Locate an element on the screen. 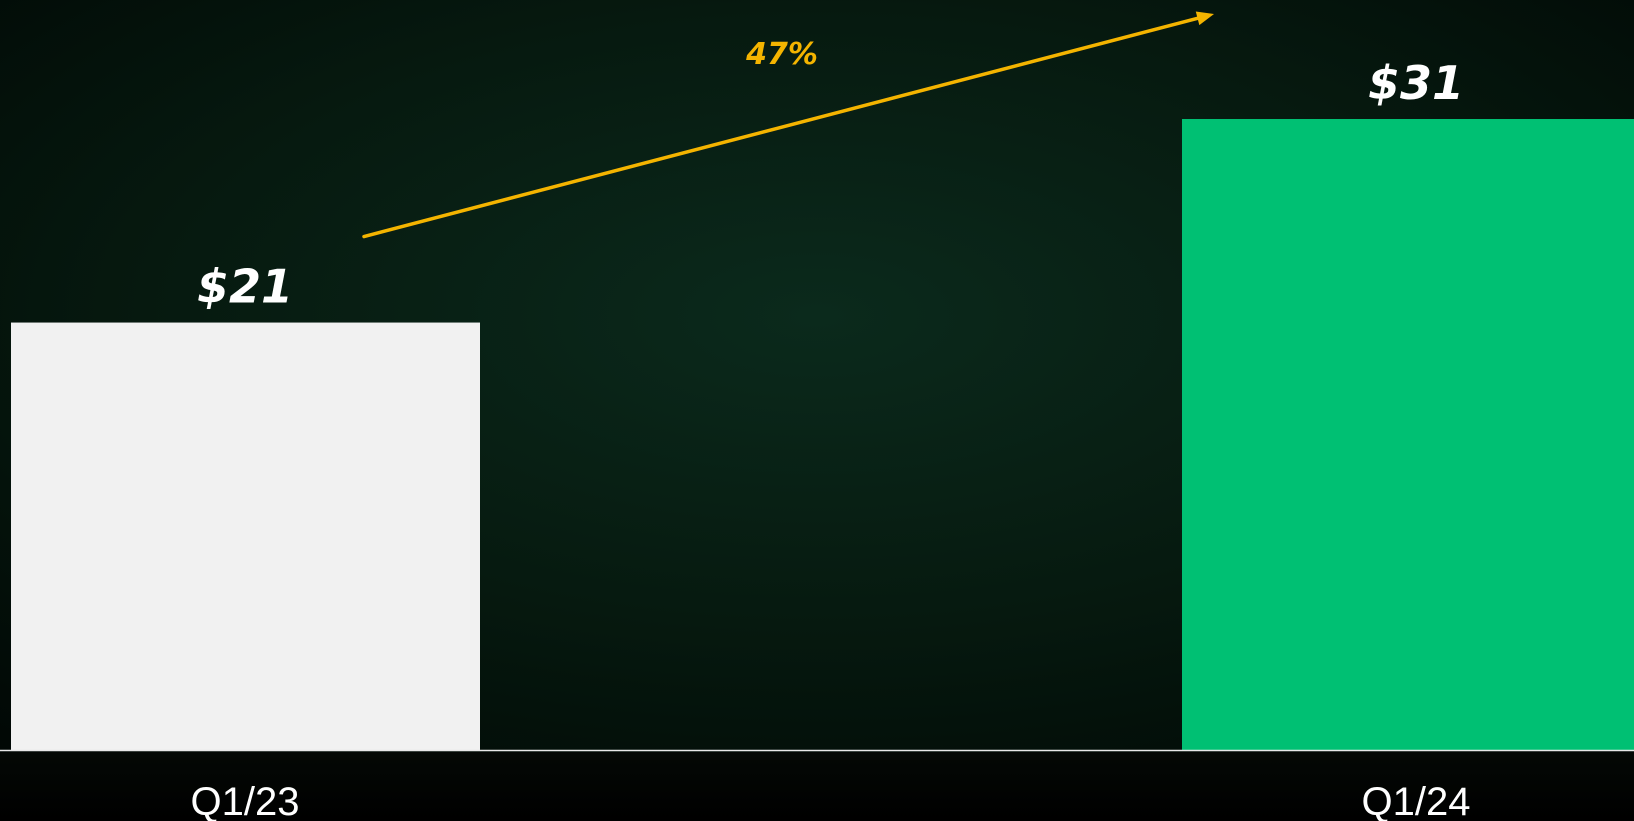 This screenshot has height=821, width=1634. category-label-q1-23: Q1/23 is located at coordinates (245, 800).